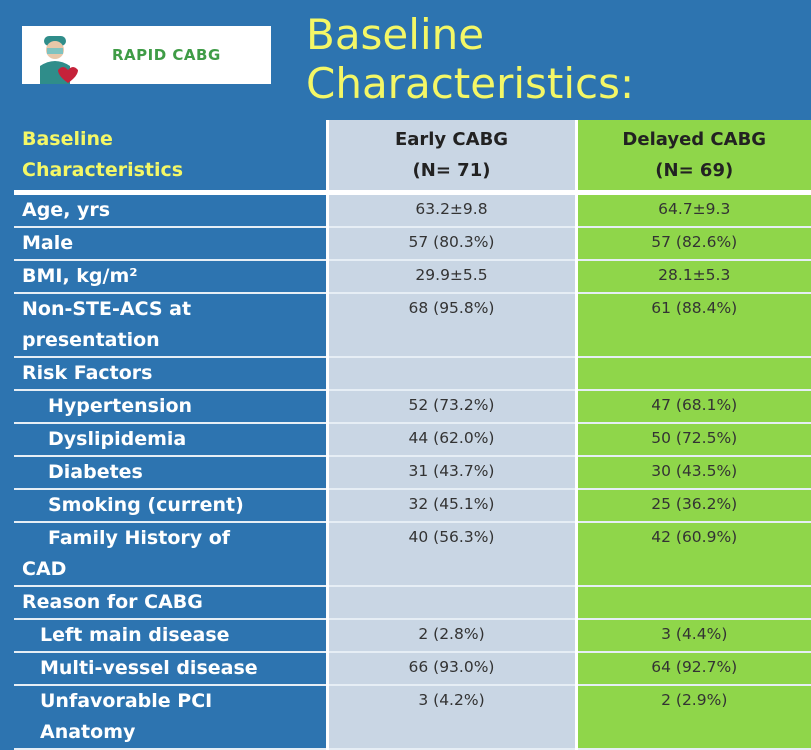 This screenshot has height=750, width=811. Describe the element at coordinates (693, 210) in the screenshot. I see `row-delayed-value: 64.7±9.3` at that location.